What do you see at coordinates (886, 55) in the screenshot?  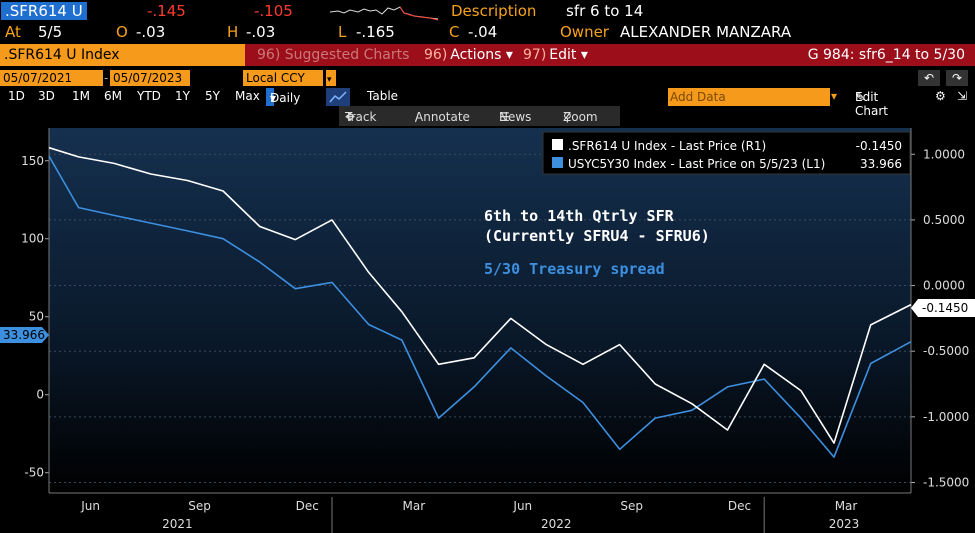 I see `chart-id: G 984: sfr6_14 to 5/30` at bounding box center [886, 55].